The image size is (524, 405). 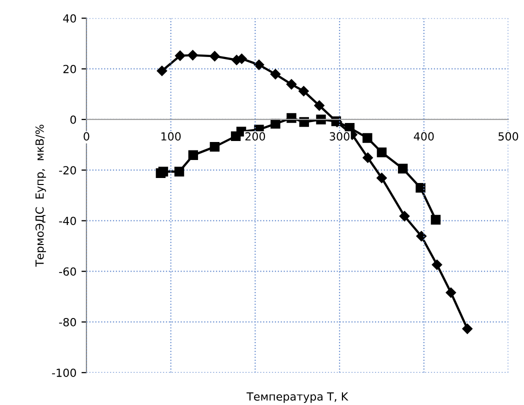 I want to click on x-tick-label: 200, so click(x=255, y=136).